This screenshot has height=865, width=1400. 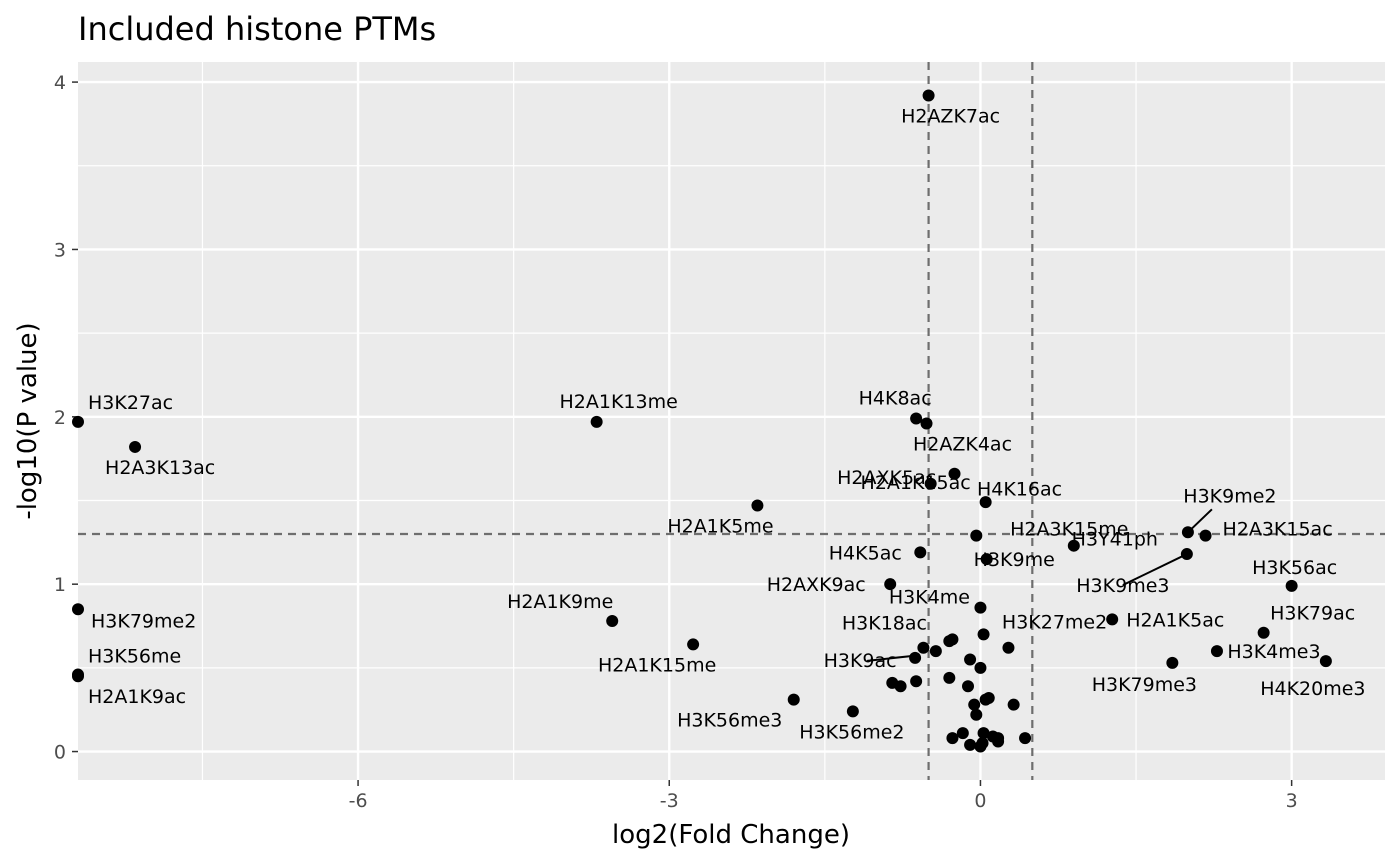 I want to click on label-h2a1k9ac: H2A1K9ac, so click(x=137, y=697).